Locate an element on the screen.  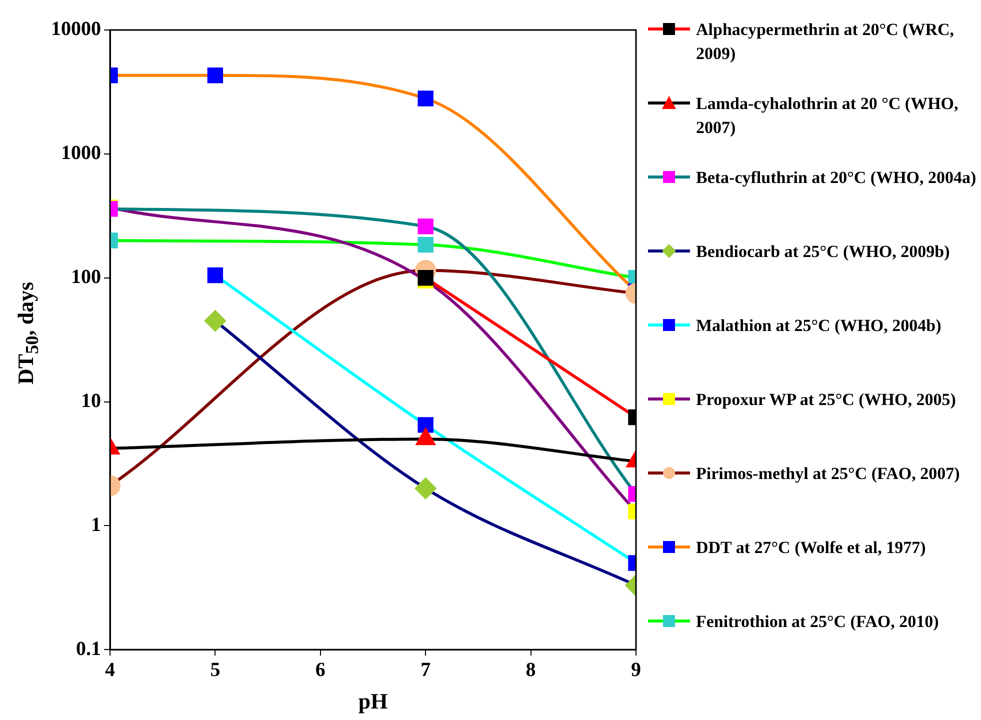
x-tick-label: 7 is located at coordinates (425, 669).